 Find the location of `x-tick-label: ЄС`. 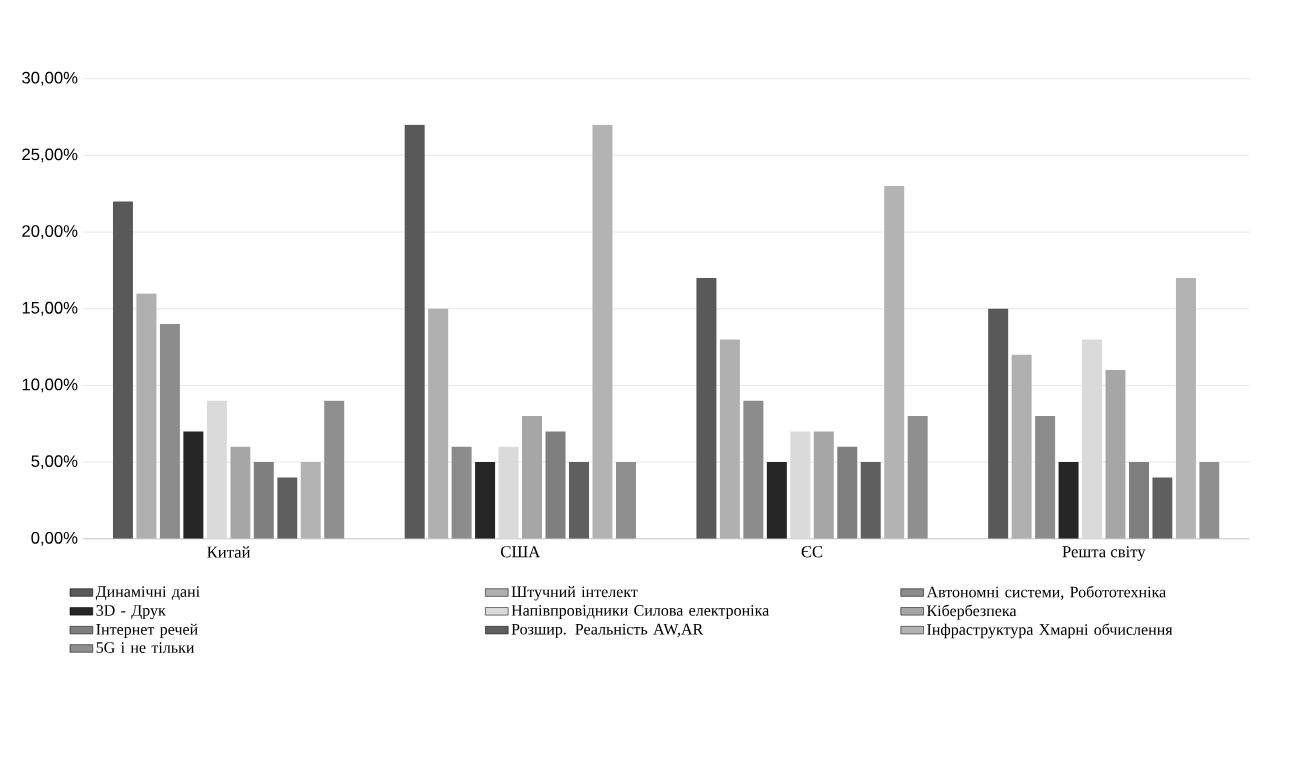

x-tick-label: ЄС is located at coordinates (812, 552).